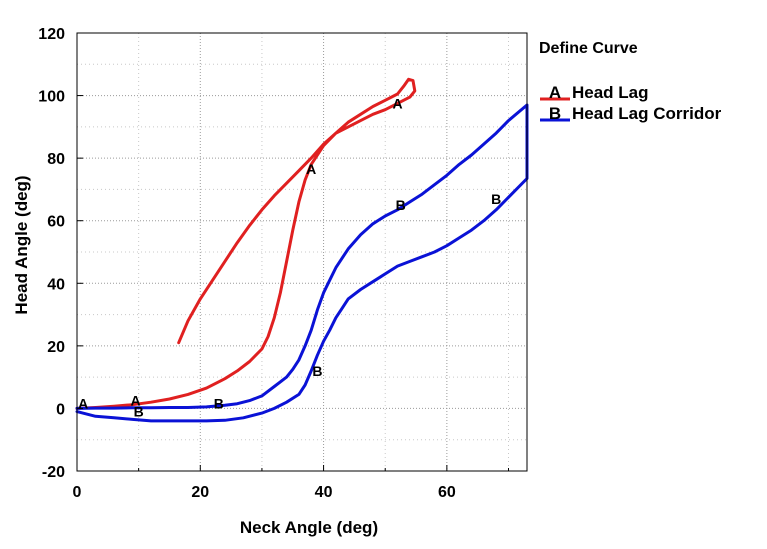  What do you see at coordinates (51, 34) in the screenshot?
I see `y-tick-label: 120` at bounding box center [51, 34].